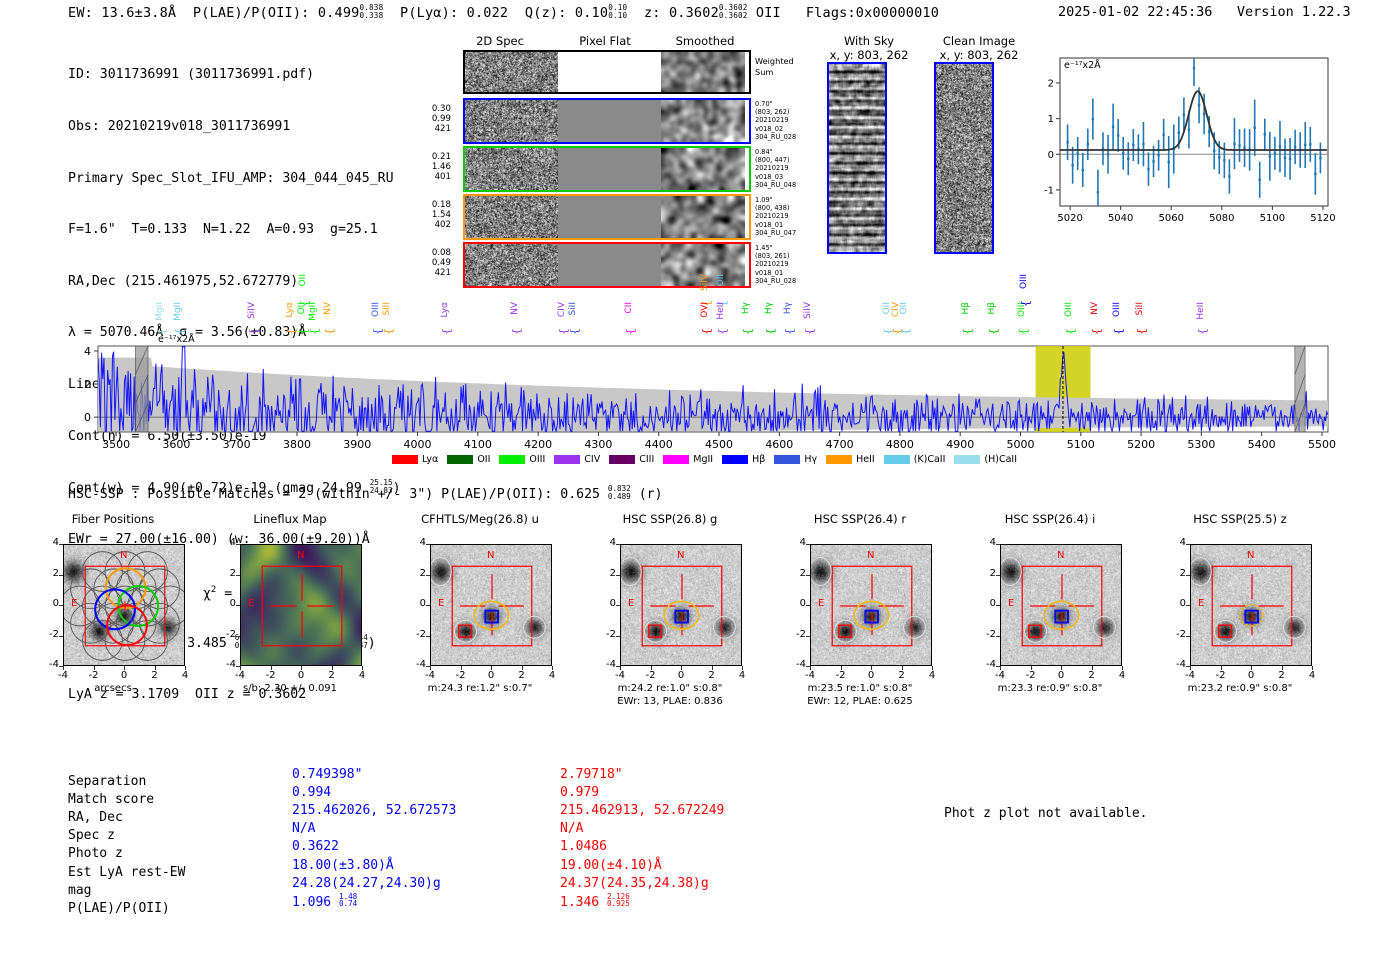 The image size is (1400, 953). I want to click on hsc-plae-range: 0.832 0.489, so click(619, 492).